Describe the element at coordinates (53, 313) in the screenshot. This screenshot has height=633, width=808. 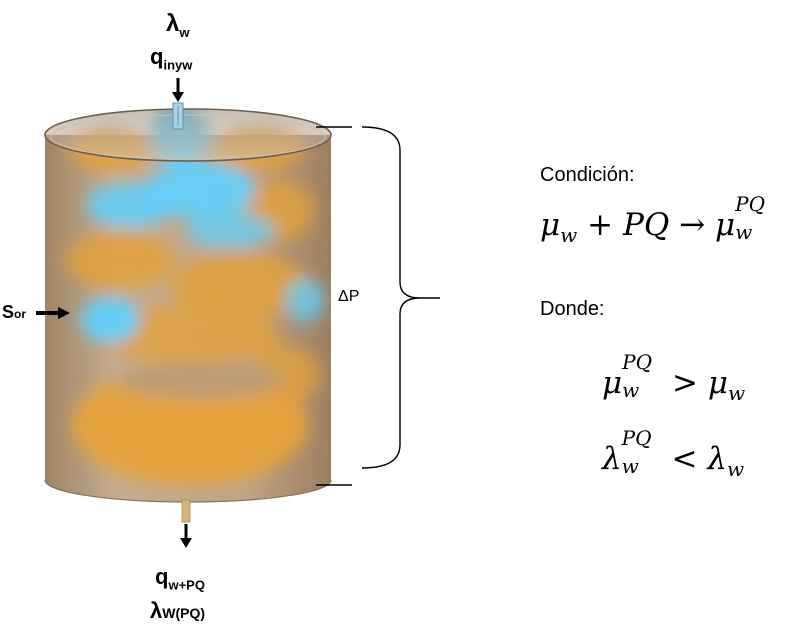
I see `sor-arrow` at that location.